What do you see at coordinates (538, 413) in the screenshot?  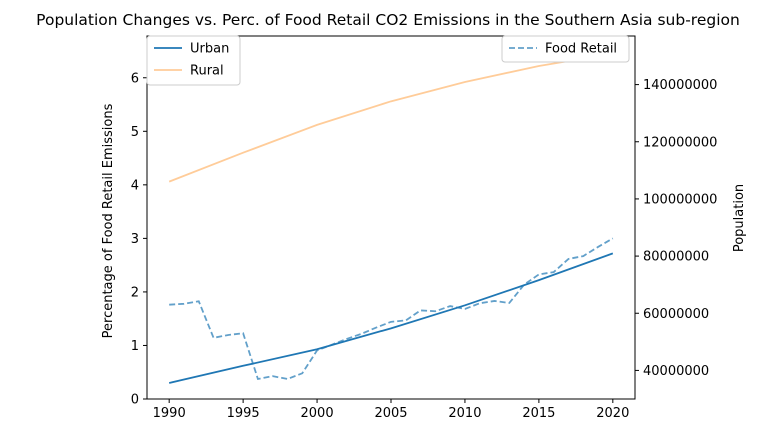 I see `x-tick-label: 2015` at bounding box center [538, 413].